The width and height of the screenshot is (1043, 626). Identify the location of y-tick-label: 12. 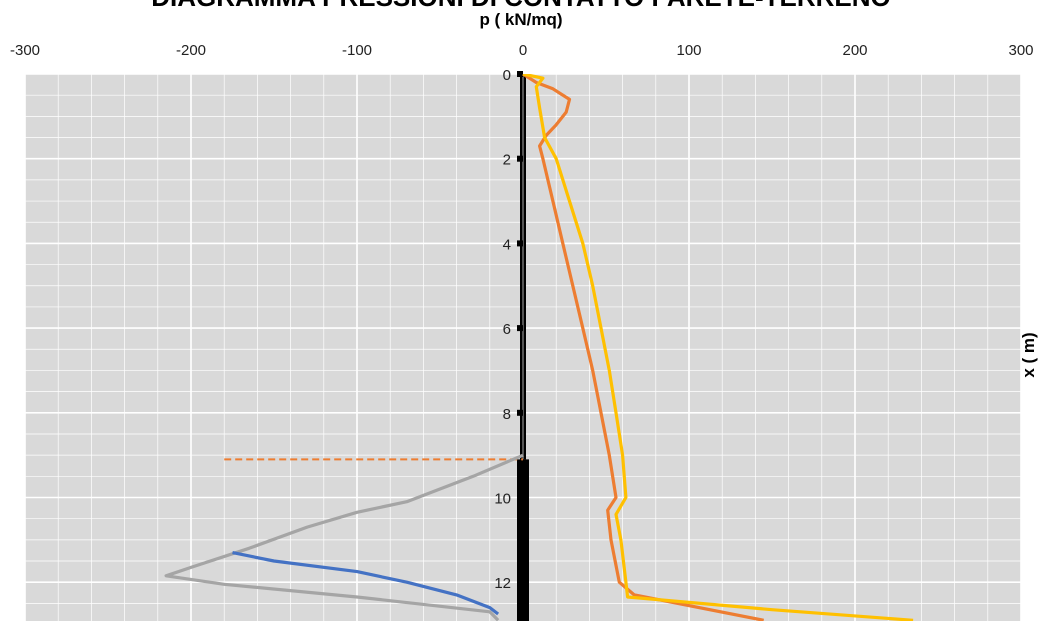
(502, 583).